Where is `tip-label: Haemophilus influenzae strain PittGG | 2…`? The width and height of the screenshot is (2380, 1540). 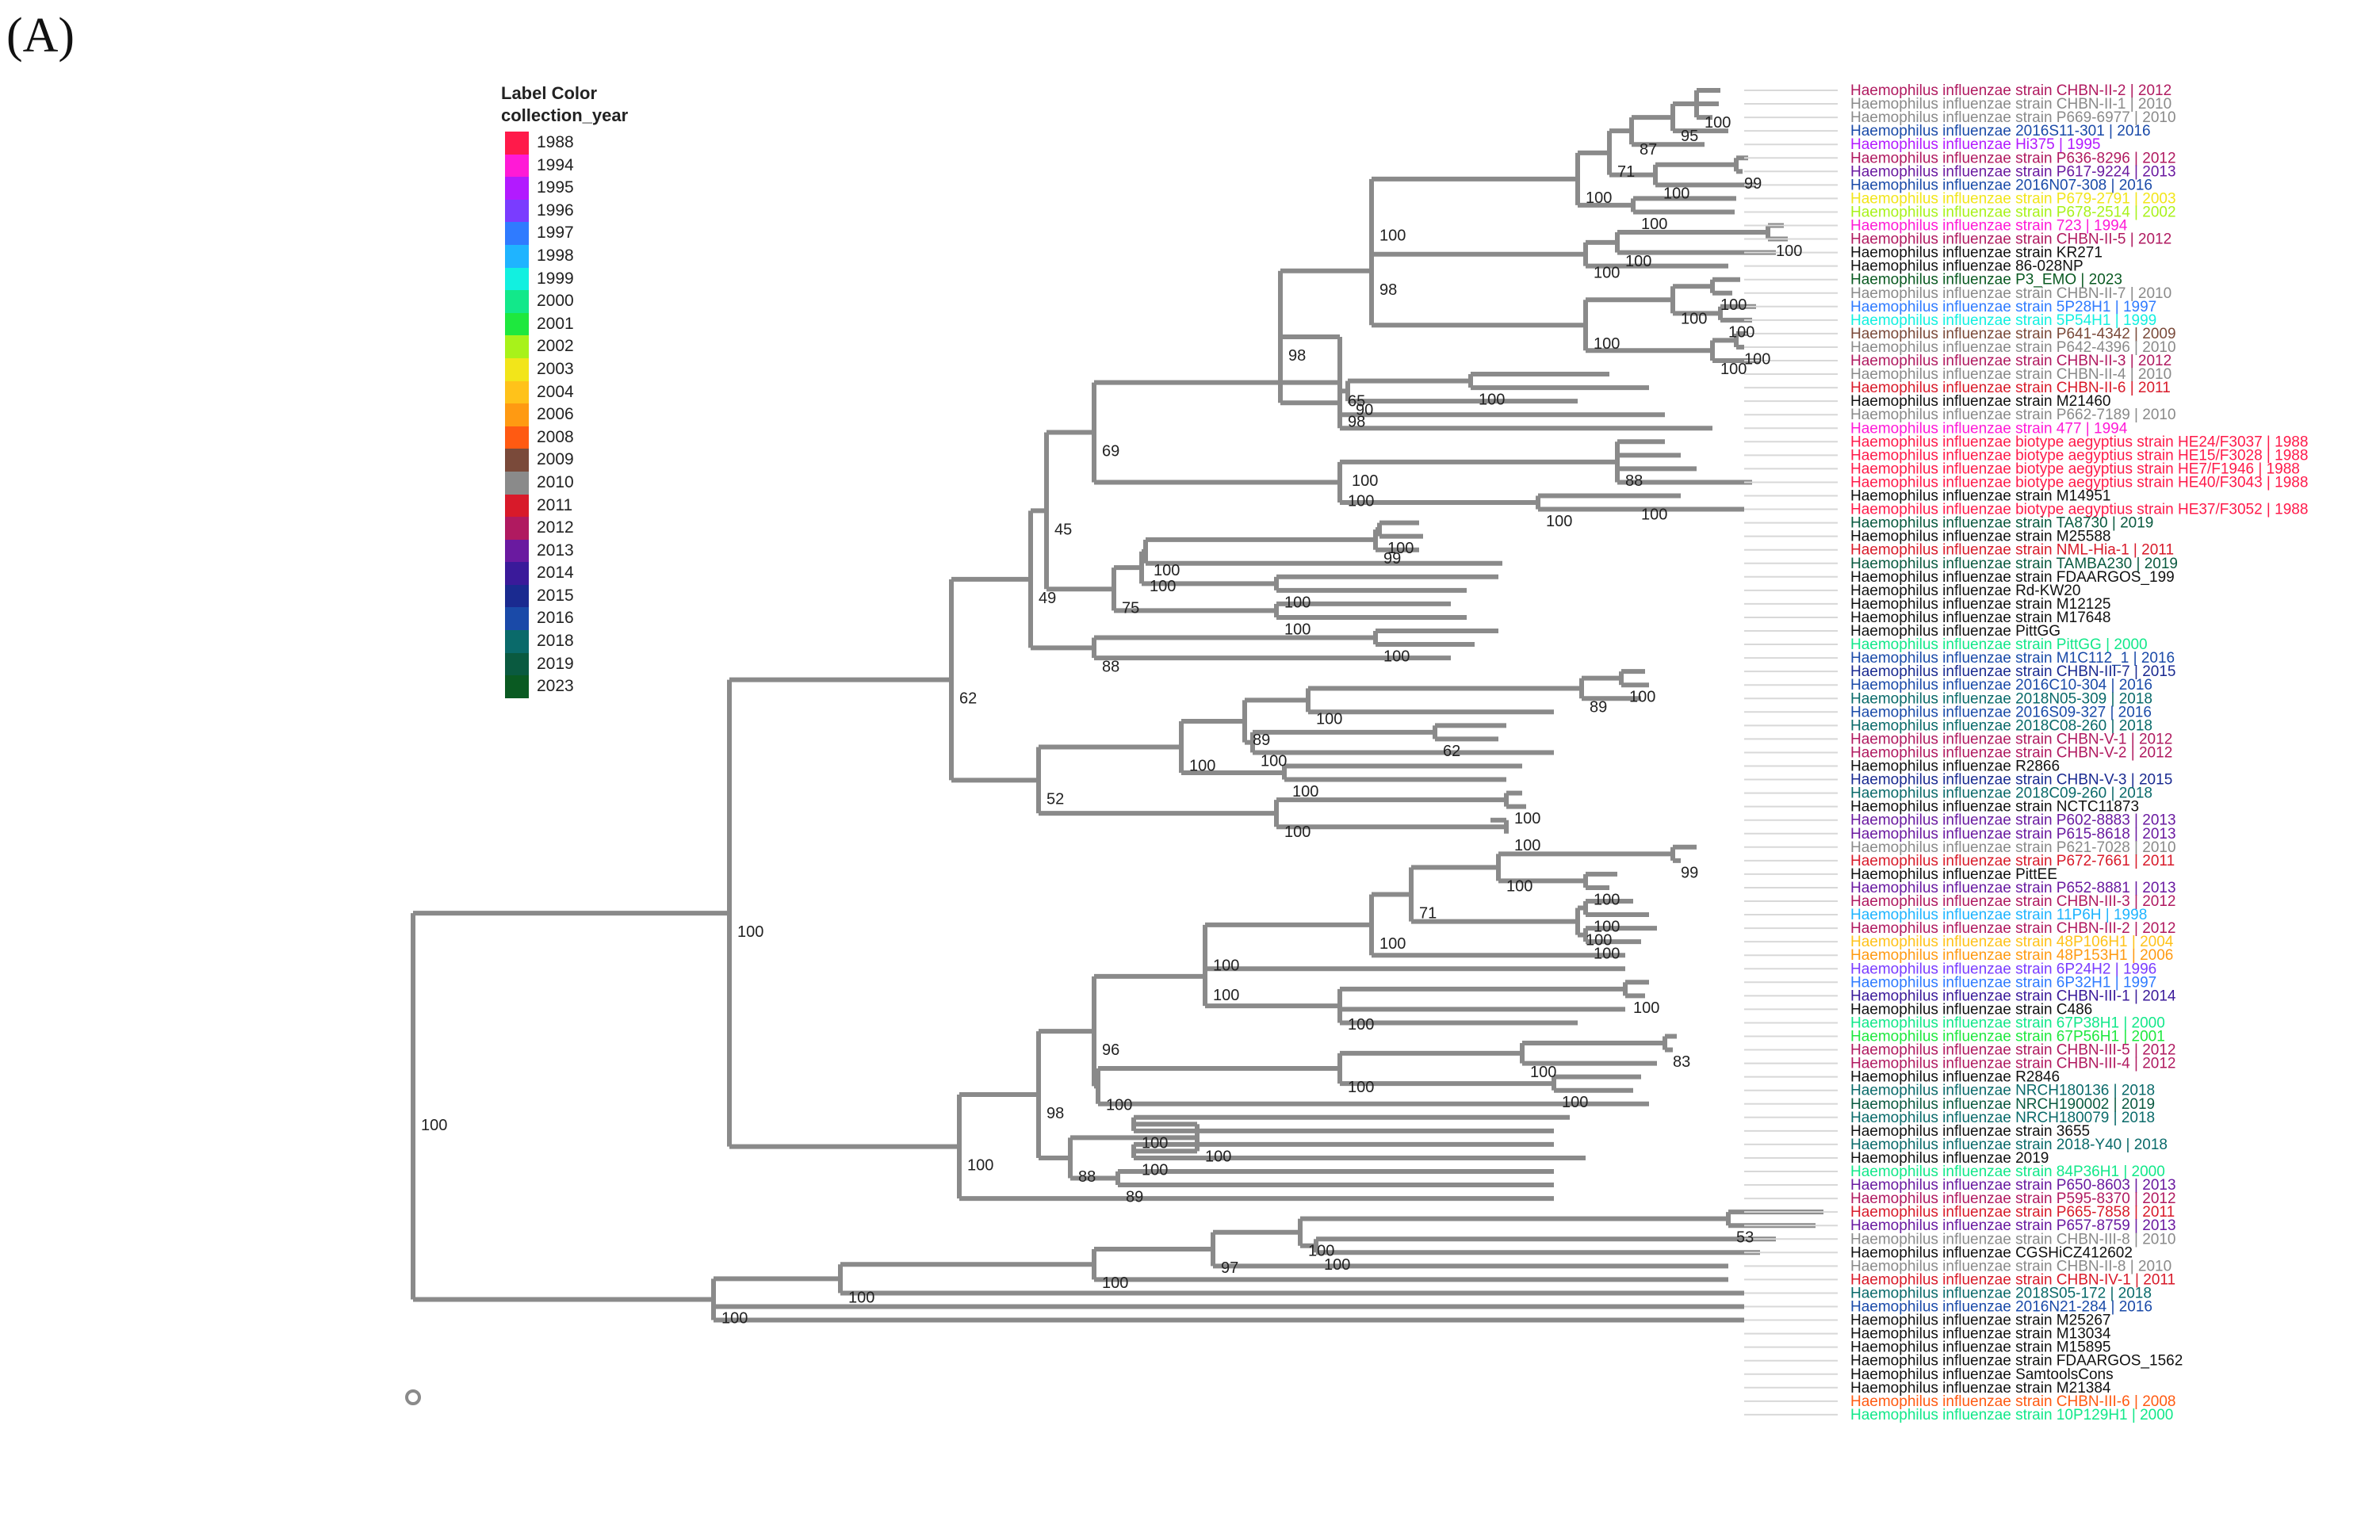
tip-label: Haemophilus influenzae strain PittGG | 2… is located at coordinates (1999, 644).